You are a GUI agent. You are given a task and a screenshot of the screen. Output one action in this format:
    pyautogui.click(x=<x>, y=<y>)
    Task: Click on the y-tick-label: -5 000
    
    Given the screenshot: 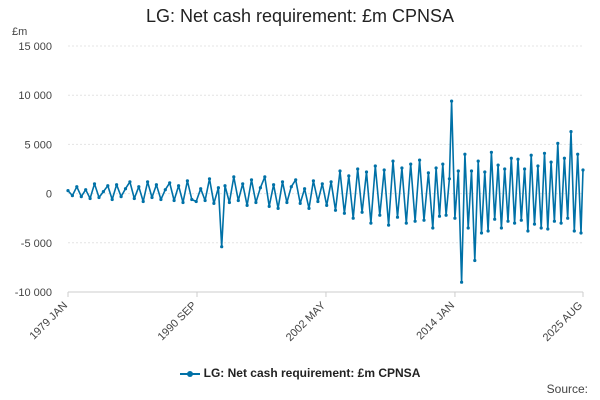 What is the action you would take?
    pyautogui.click(x=36, y=244)
    